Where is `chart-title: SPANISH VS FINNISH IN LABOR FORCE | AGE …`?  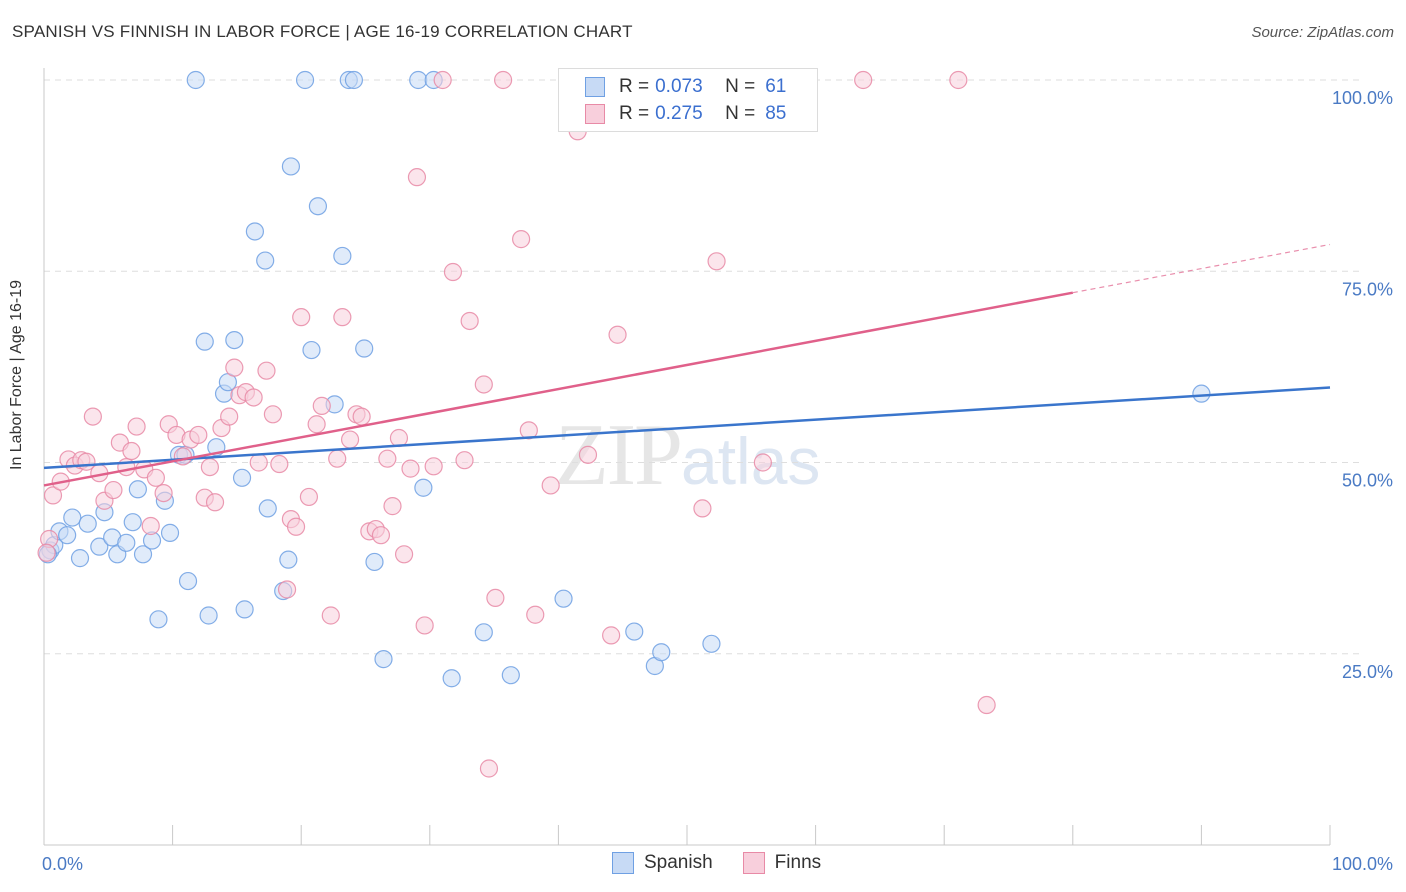 chart-title: SPANISH VS FINNISH IN LABOR FORCE | AGE … is located at coordinates (322, 31).